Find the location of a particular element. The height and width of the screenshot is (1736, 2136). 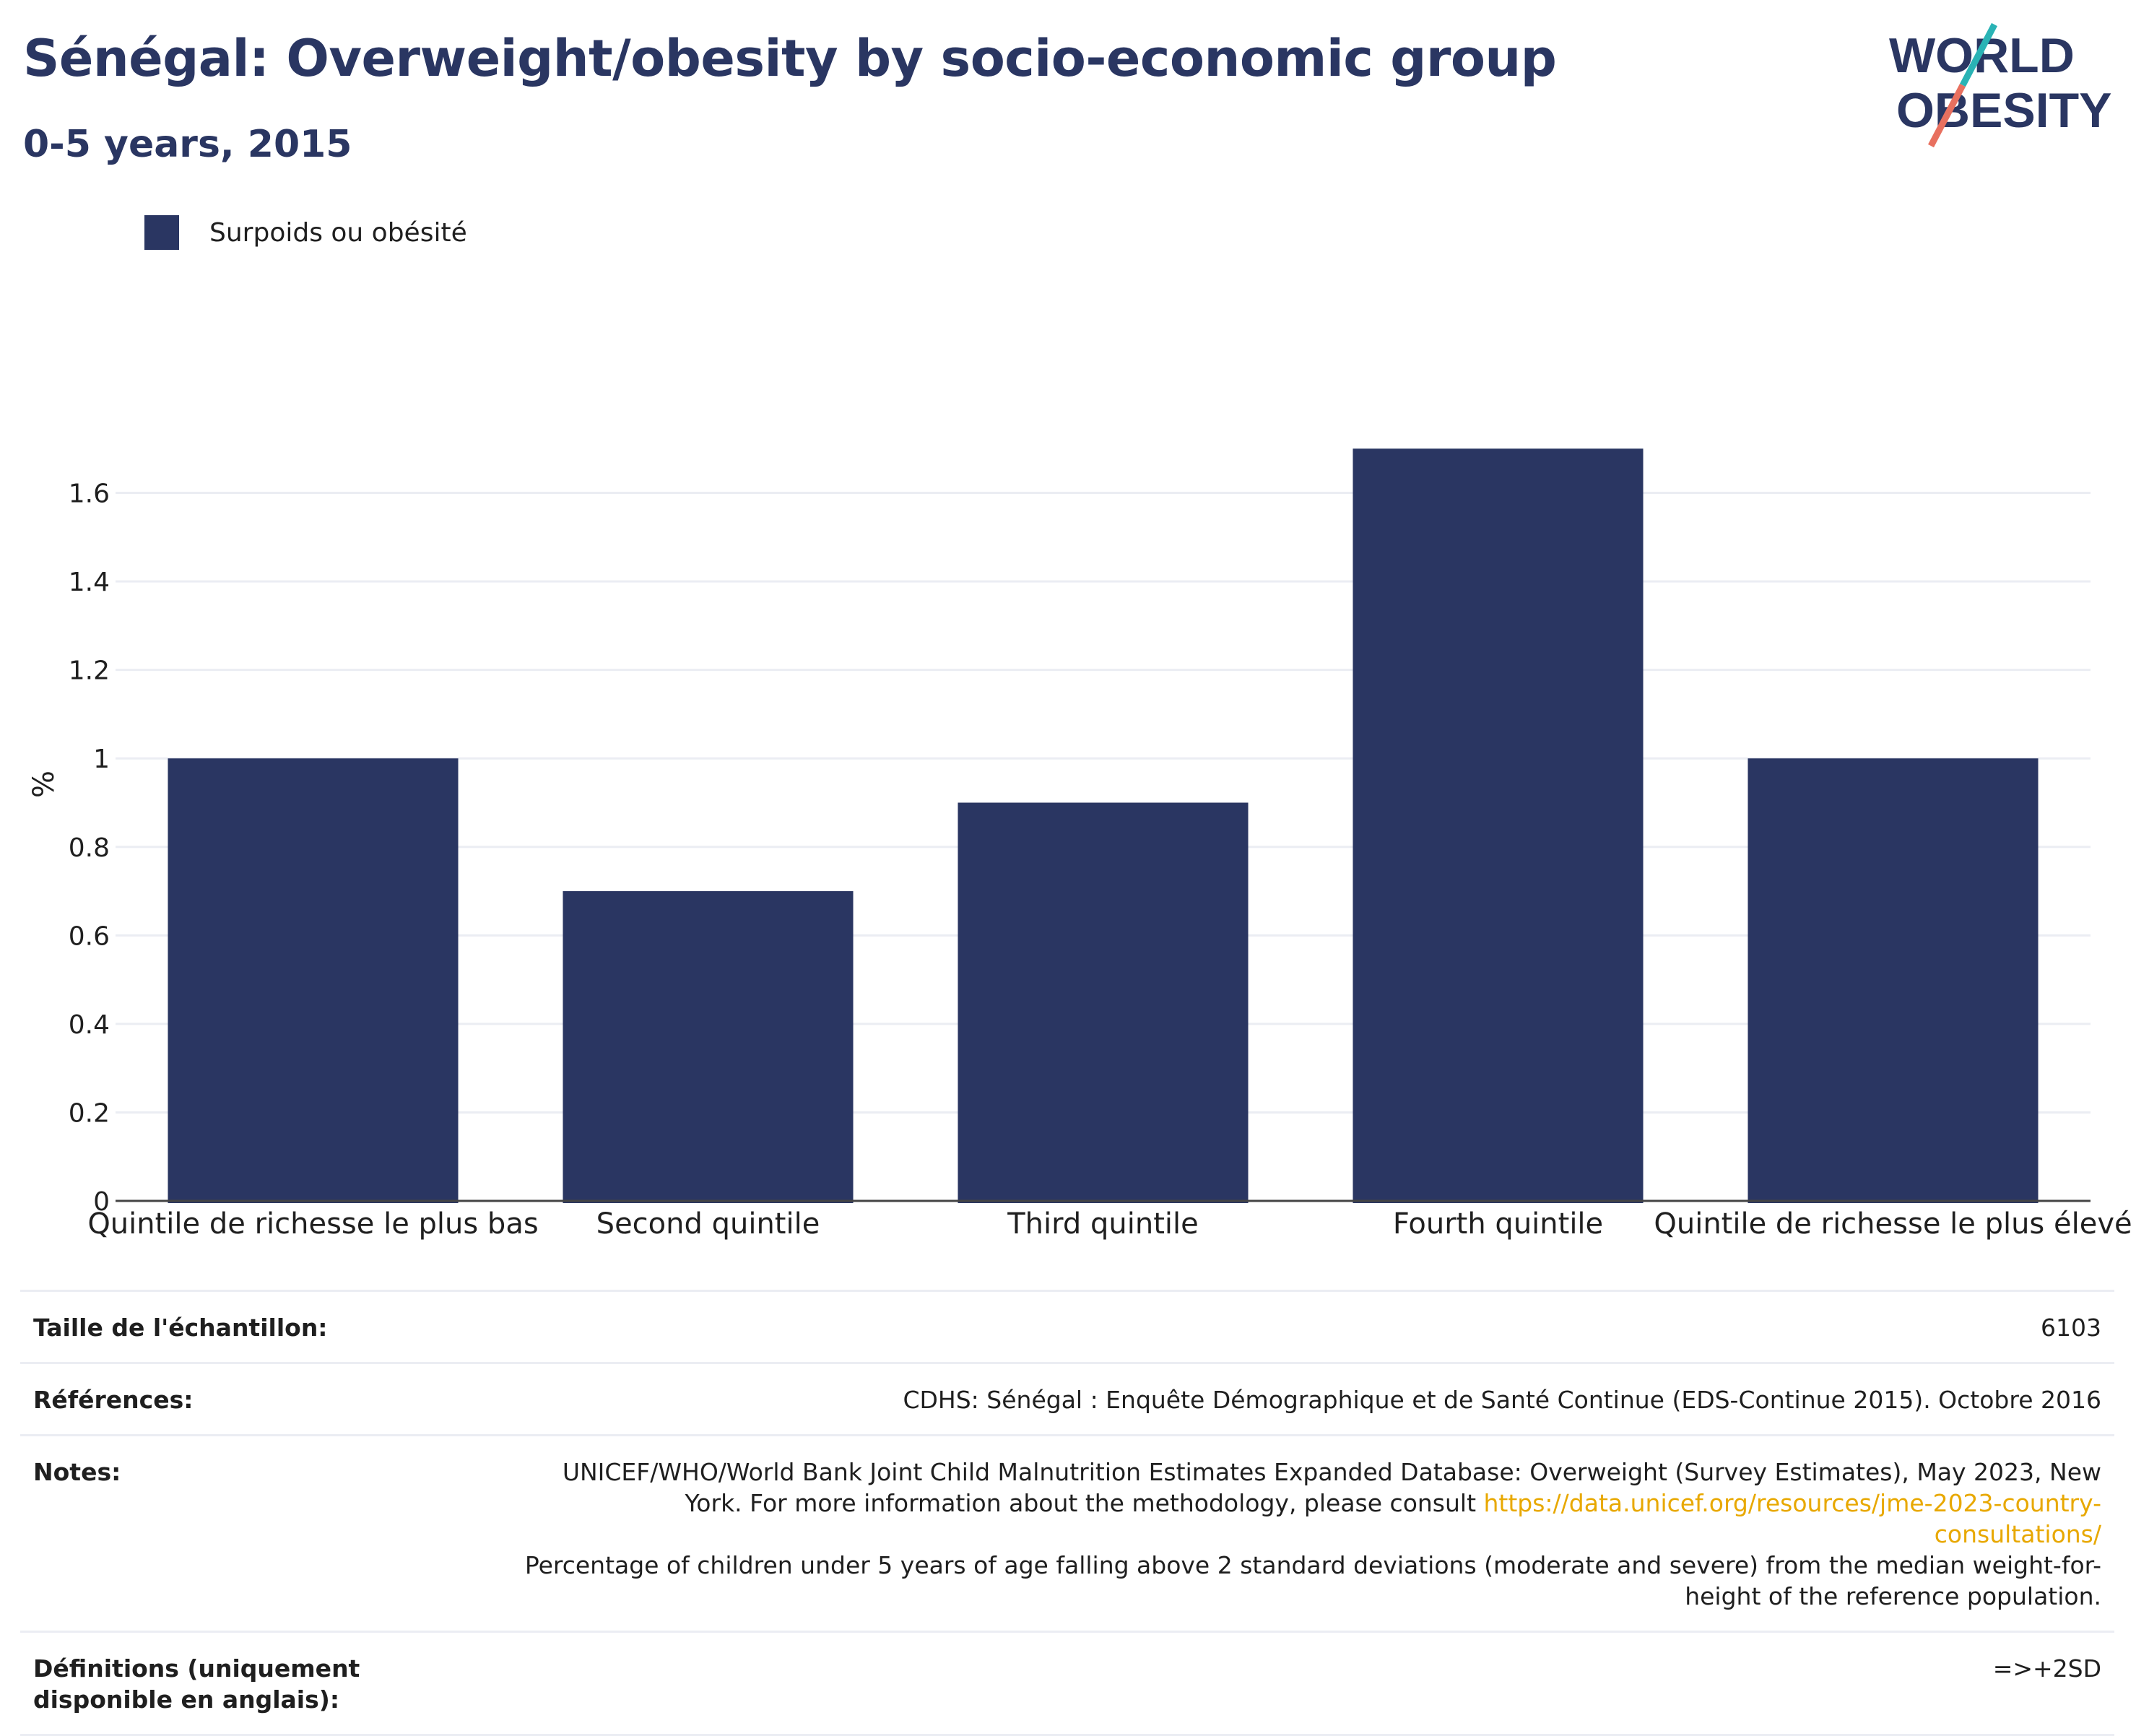

definitions-value: =>+2SD is located at coordinates (2047, 1668).